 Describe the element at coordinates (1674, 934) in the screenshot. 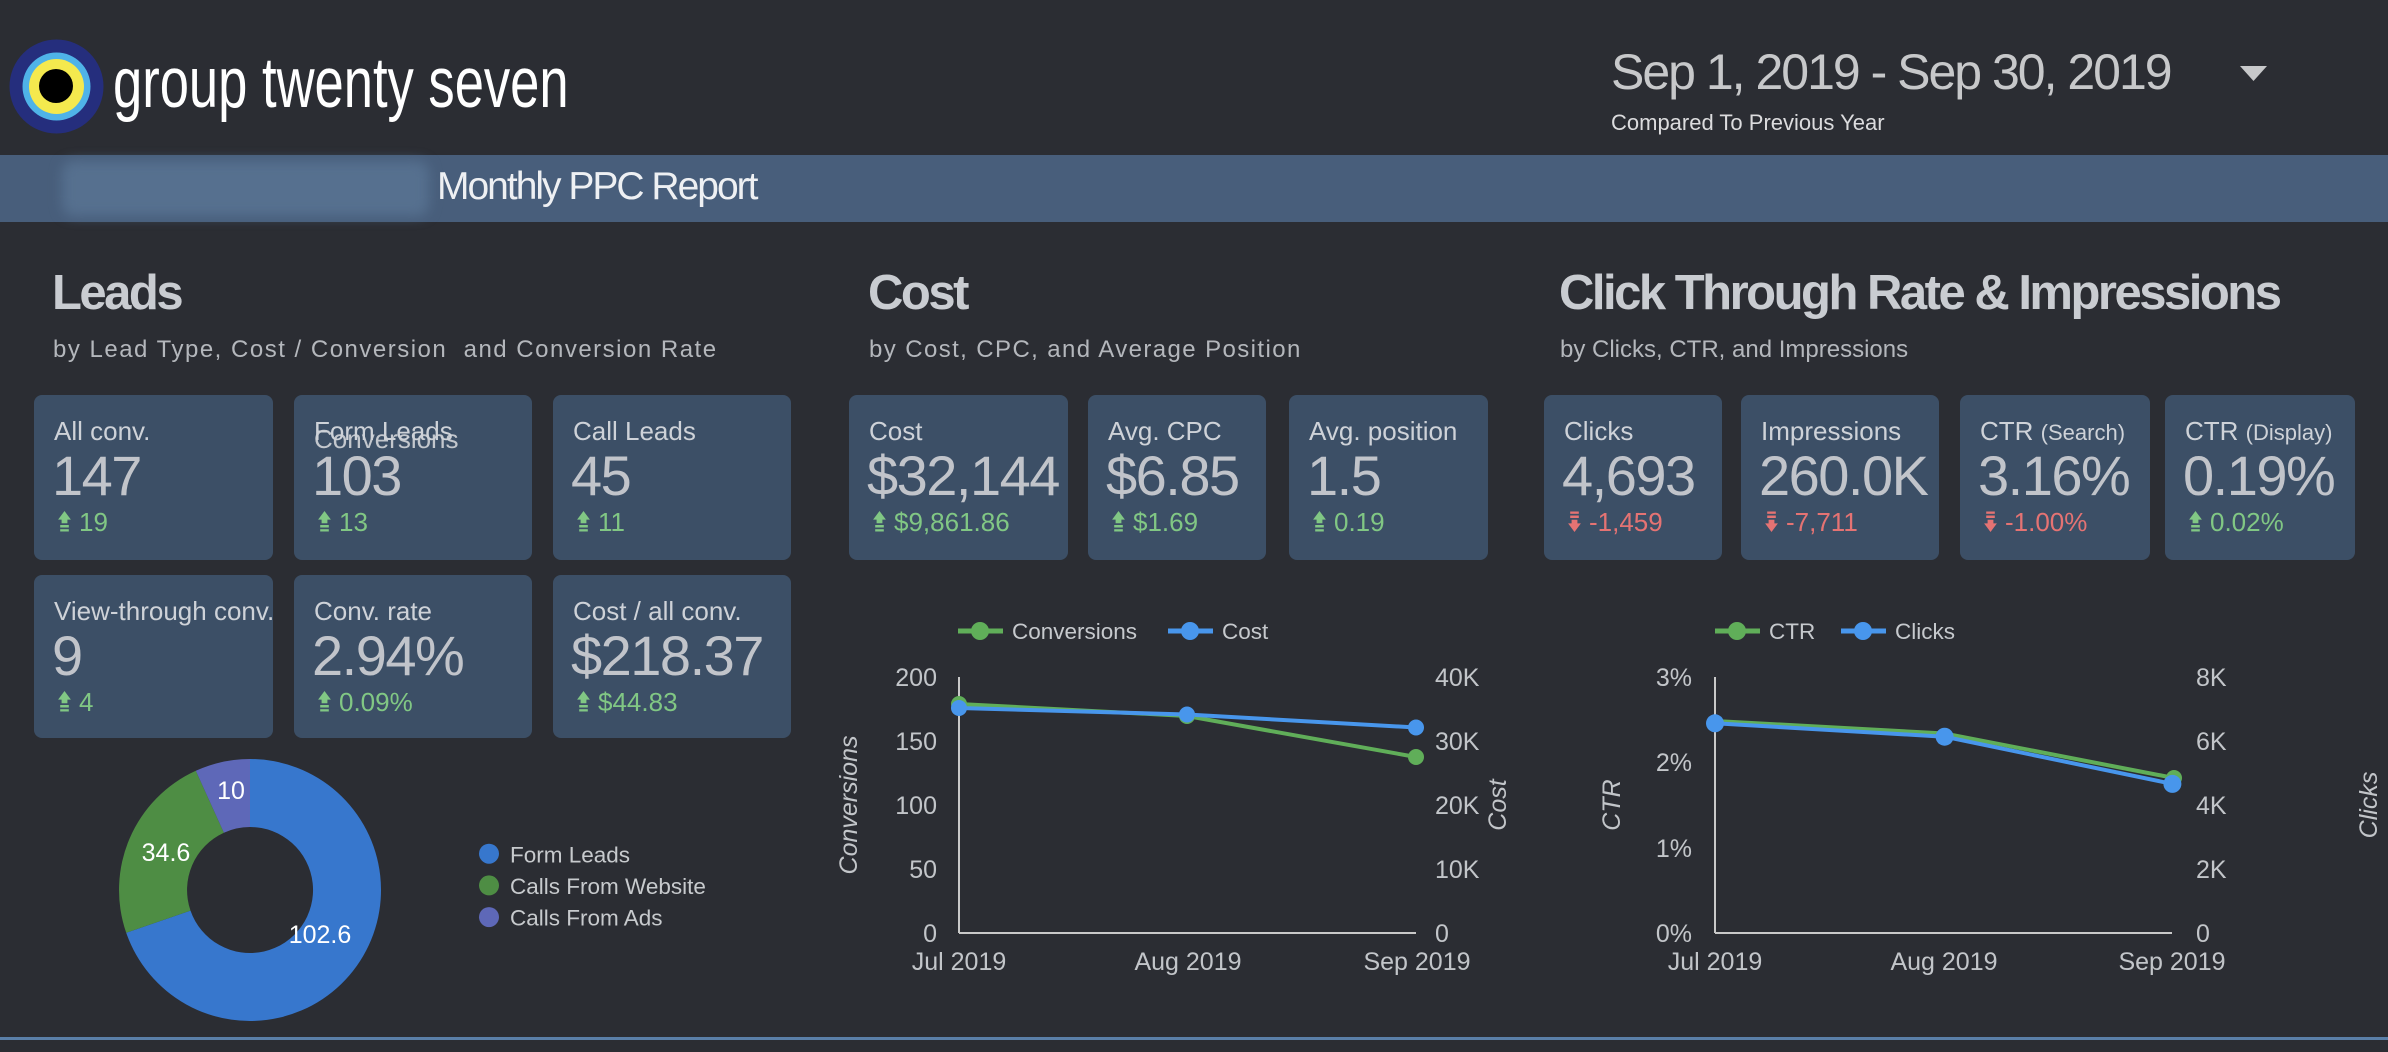

I see `svg-text: 0%` at that location.